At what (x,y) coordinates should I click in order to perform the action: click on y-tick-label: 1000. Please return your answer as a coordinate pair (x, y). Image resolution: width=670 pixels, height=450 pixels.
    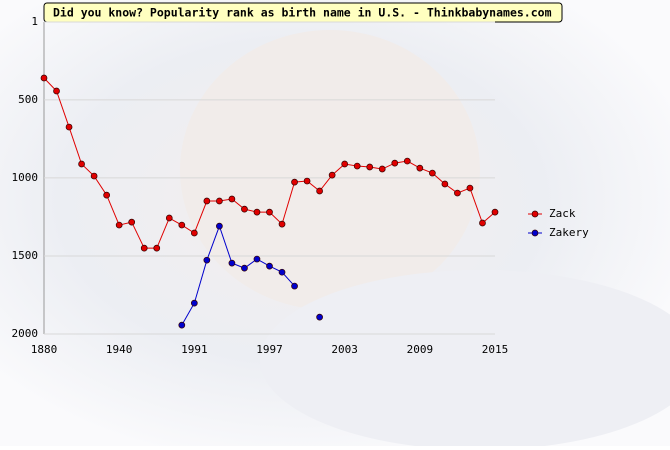
    Looking at the image, I should click on (25, 177).